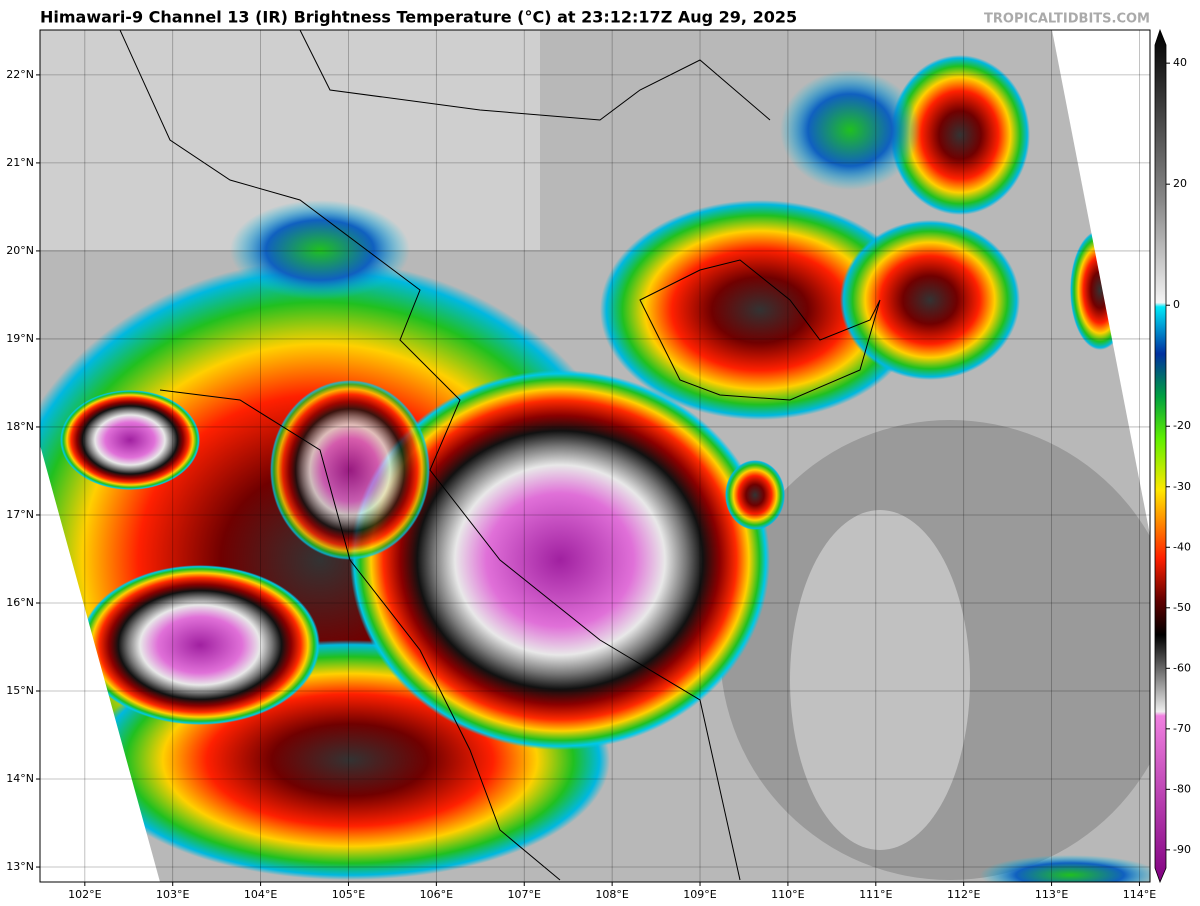 This screenshot has height=906, width=1200. I want to click on colorbar-tick-label: -60, so click(1182, 667).